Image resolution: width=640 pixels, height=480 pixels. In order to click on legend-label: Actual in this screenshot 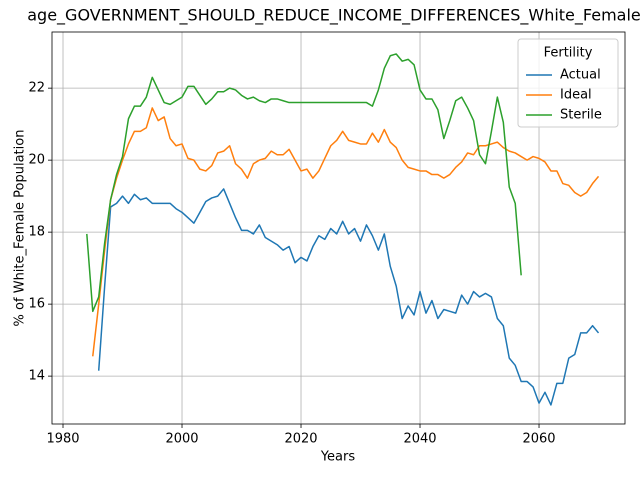, I will do `click(580, 75)`.